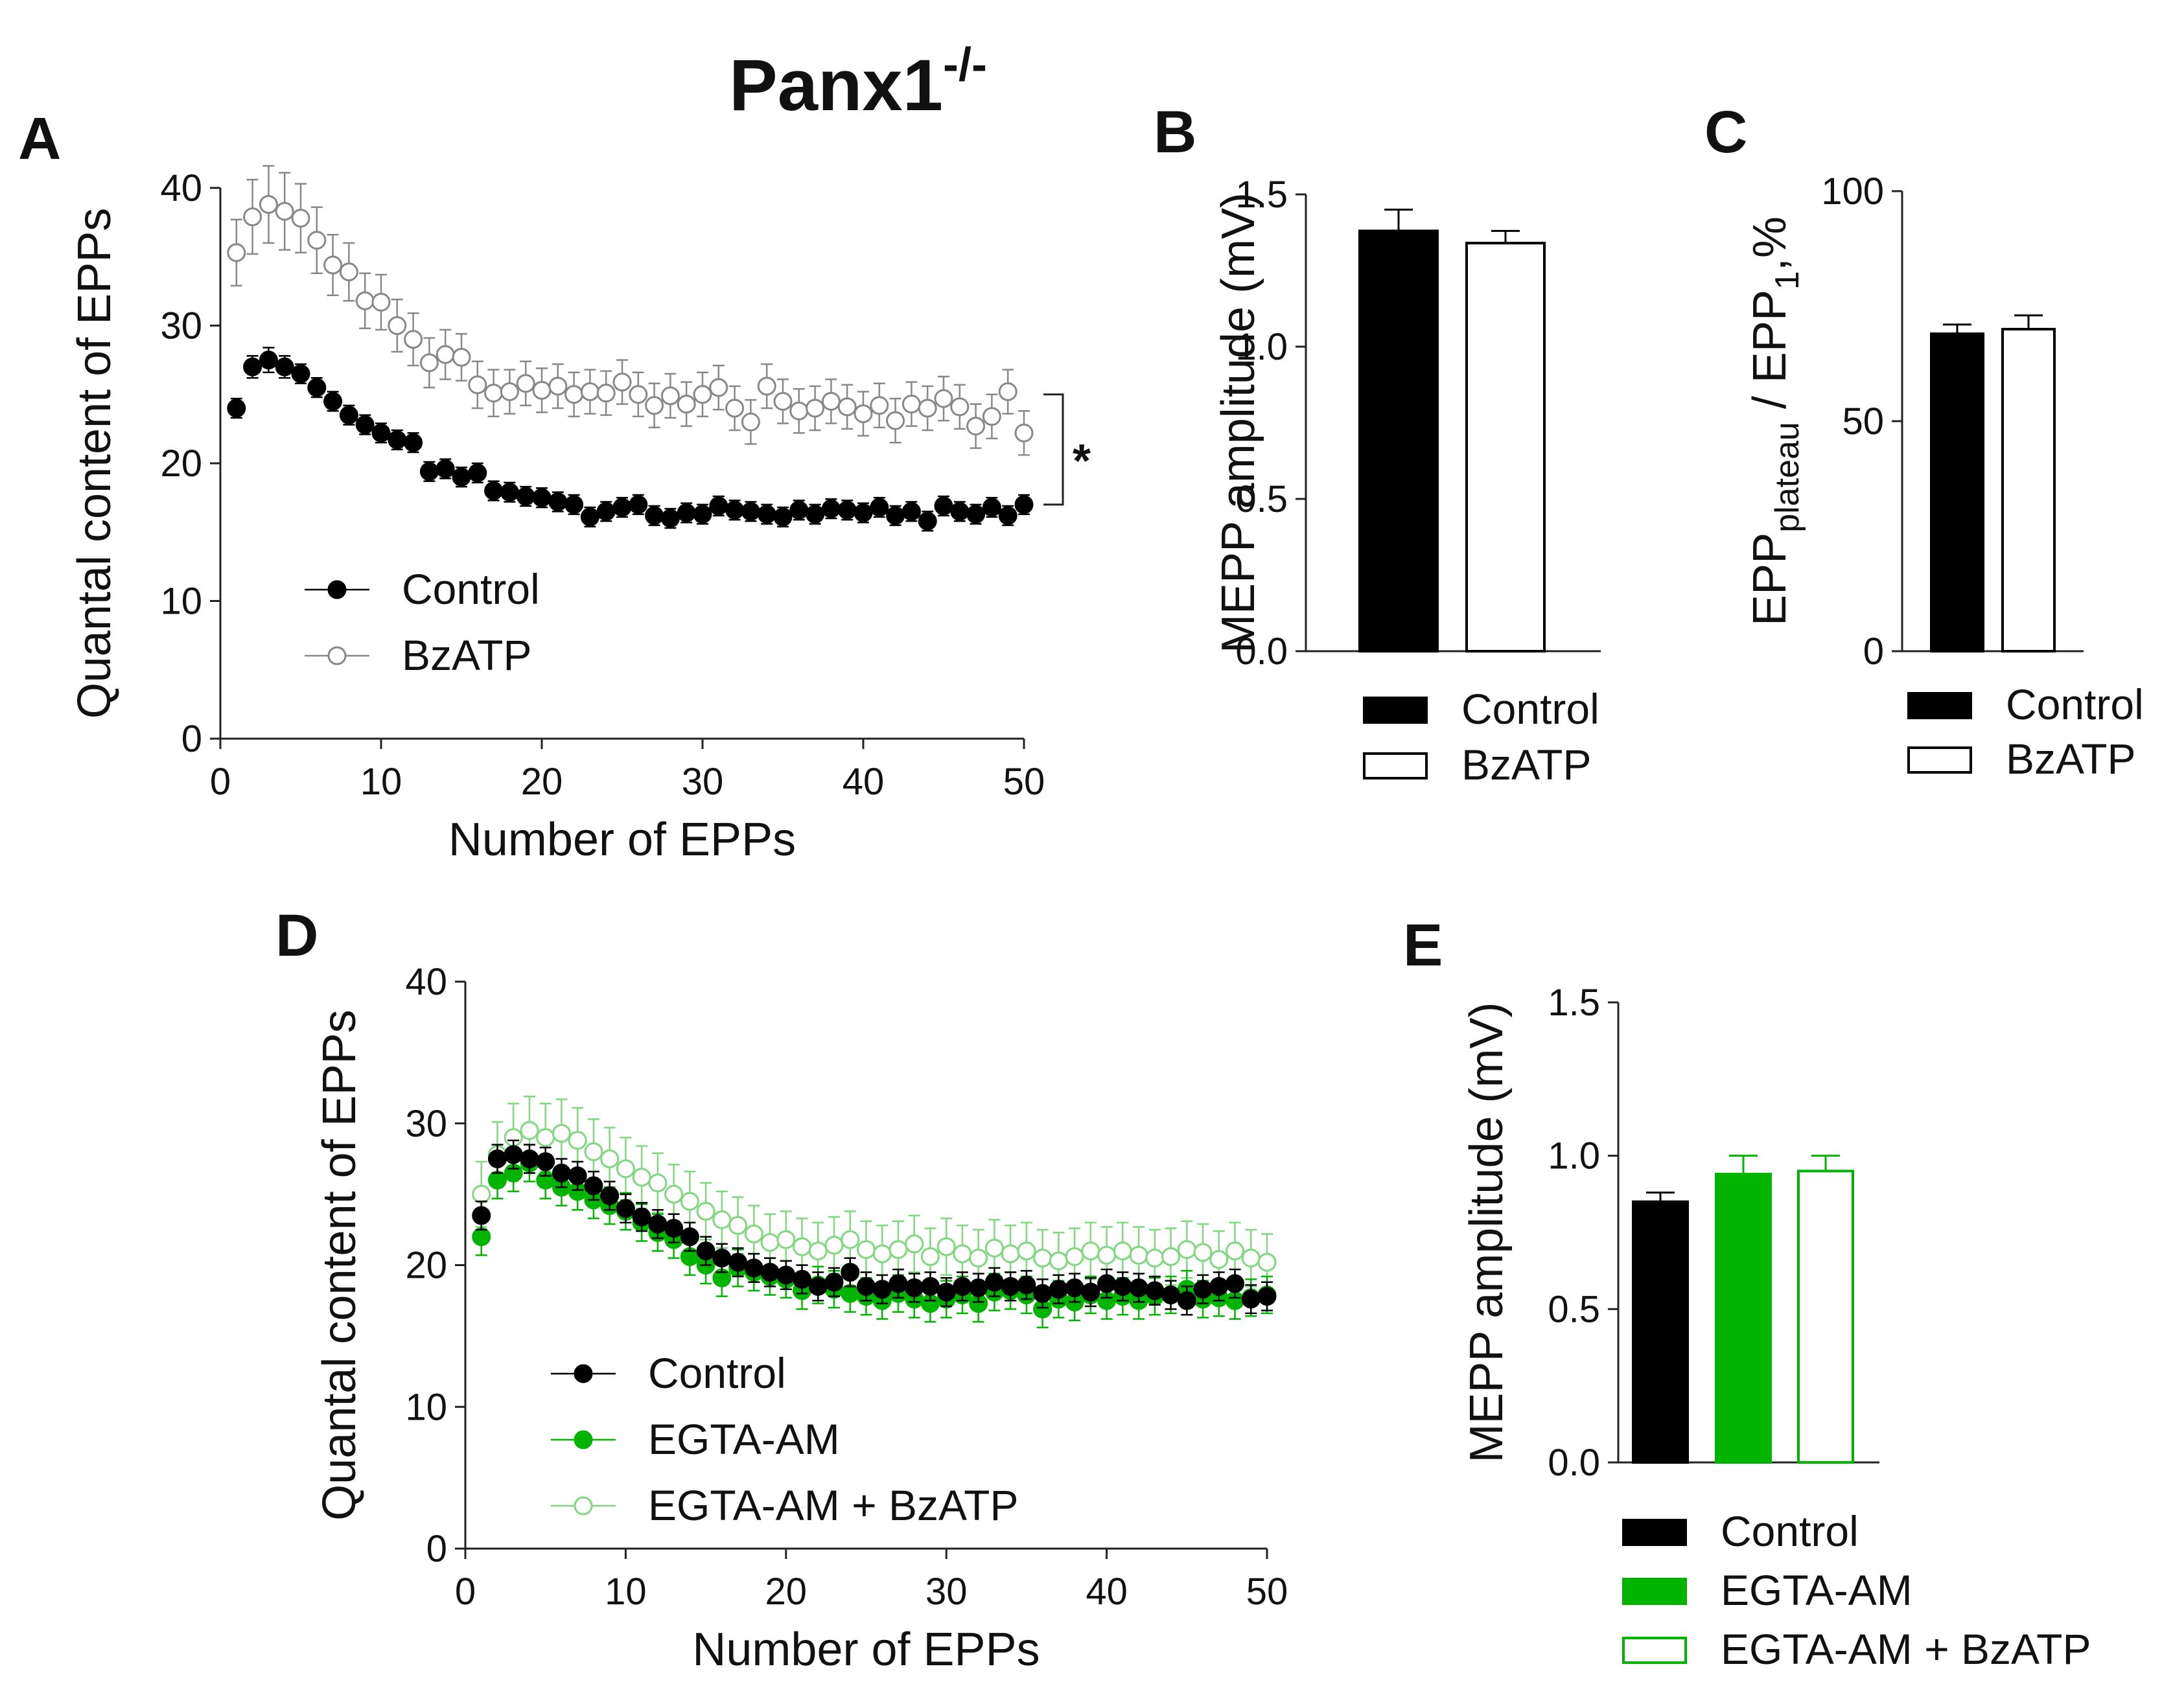 The height and width of the screenshot is (1708, 2162). What do you see at coordinates (833, 1505) in the screenshot?
I see `panel-d-legend-label: EGTA-AM + BzATP` at bounding box center [833, 1505].